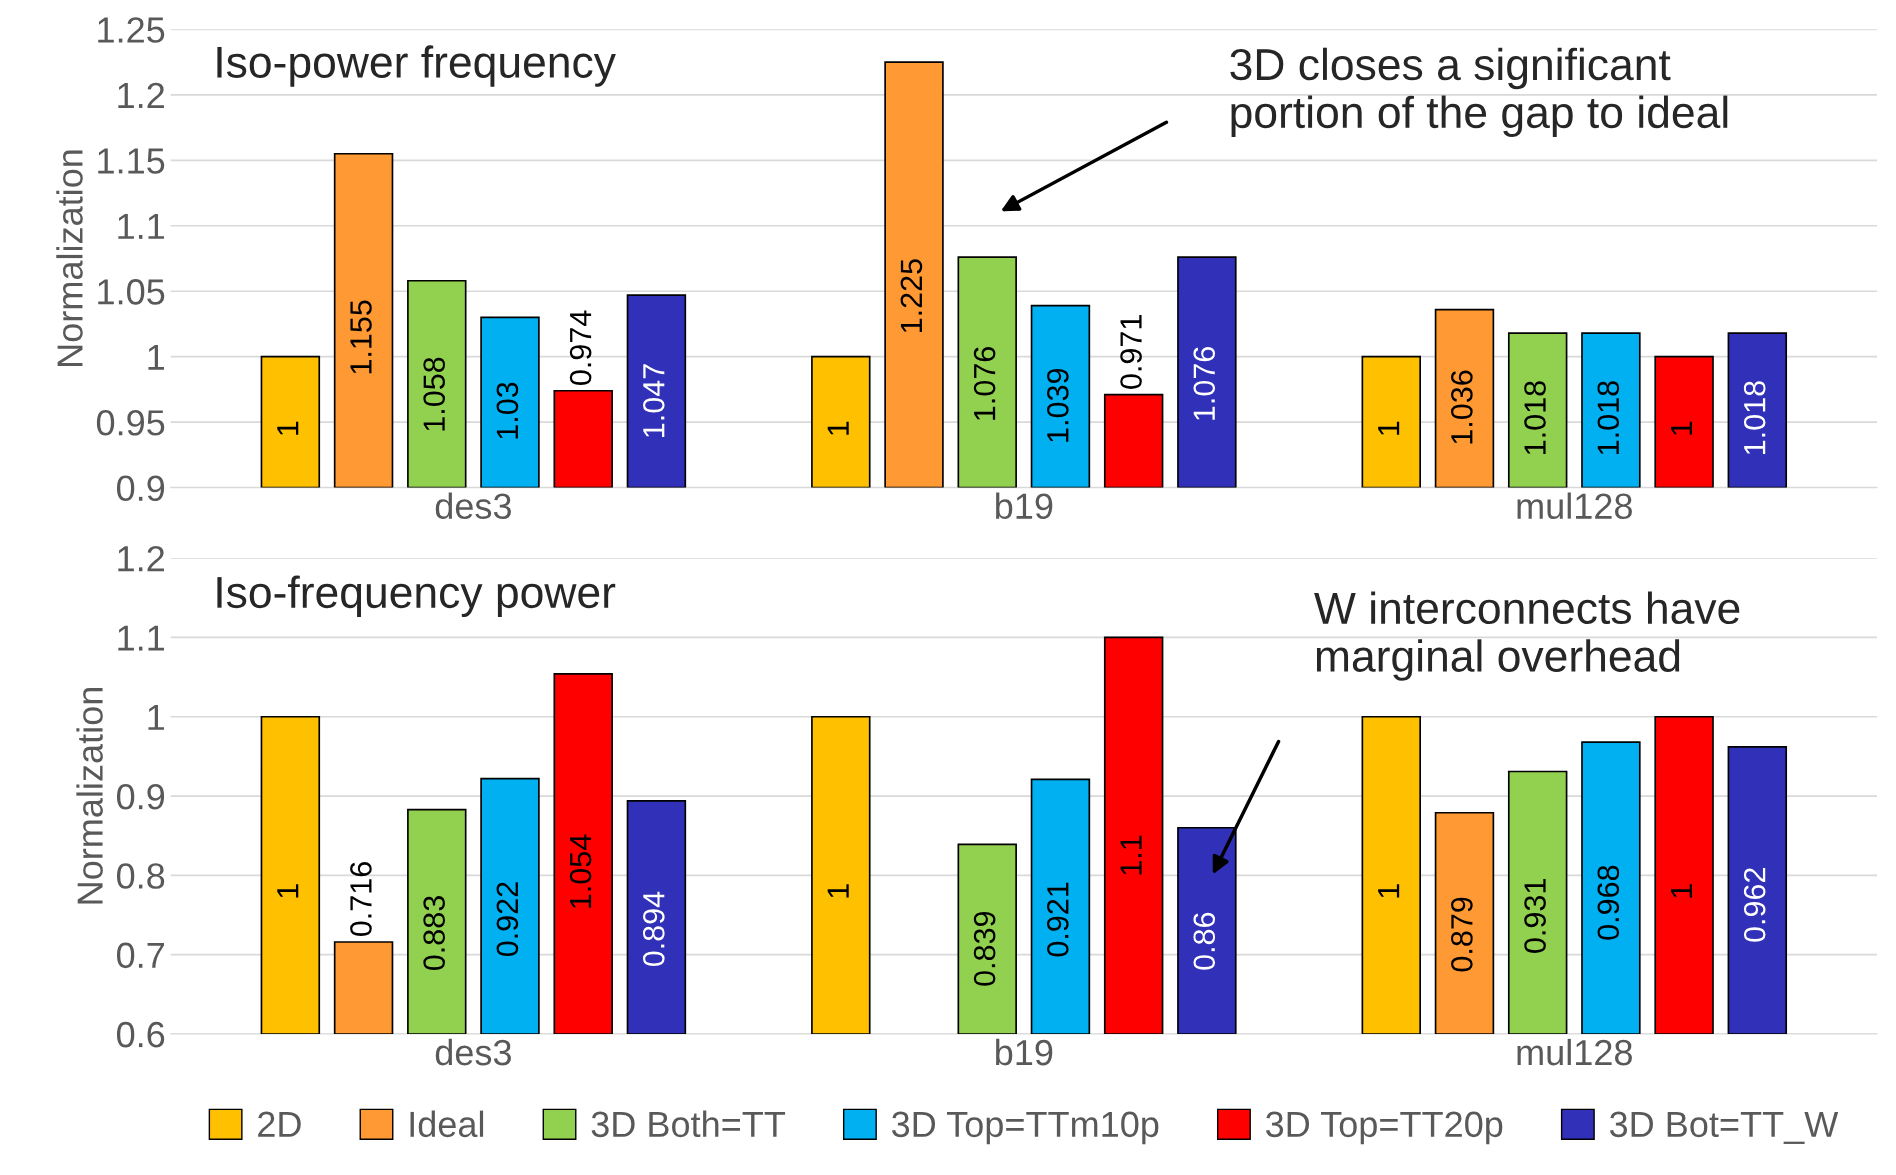 The image size is (1896, 1175). Describe the element at coordinates (279, 1124) in the screenshot. I see `legend-label: 2D` at that location.